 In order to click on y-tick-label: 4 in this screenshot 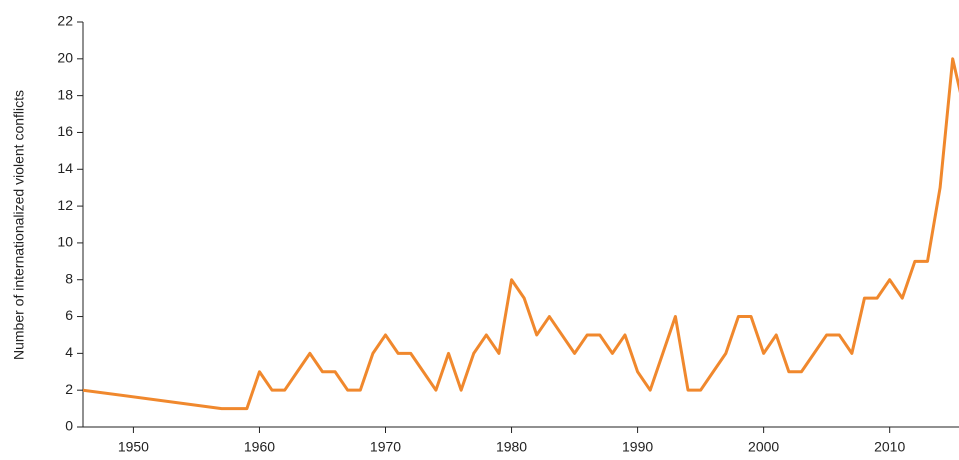, I will do `click(69, 352)`.